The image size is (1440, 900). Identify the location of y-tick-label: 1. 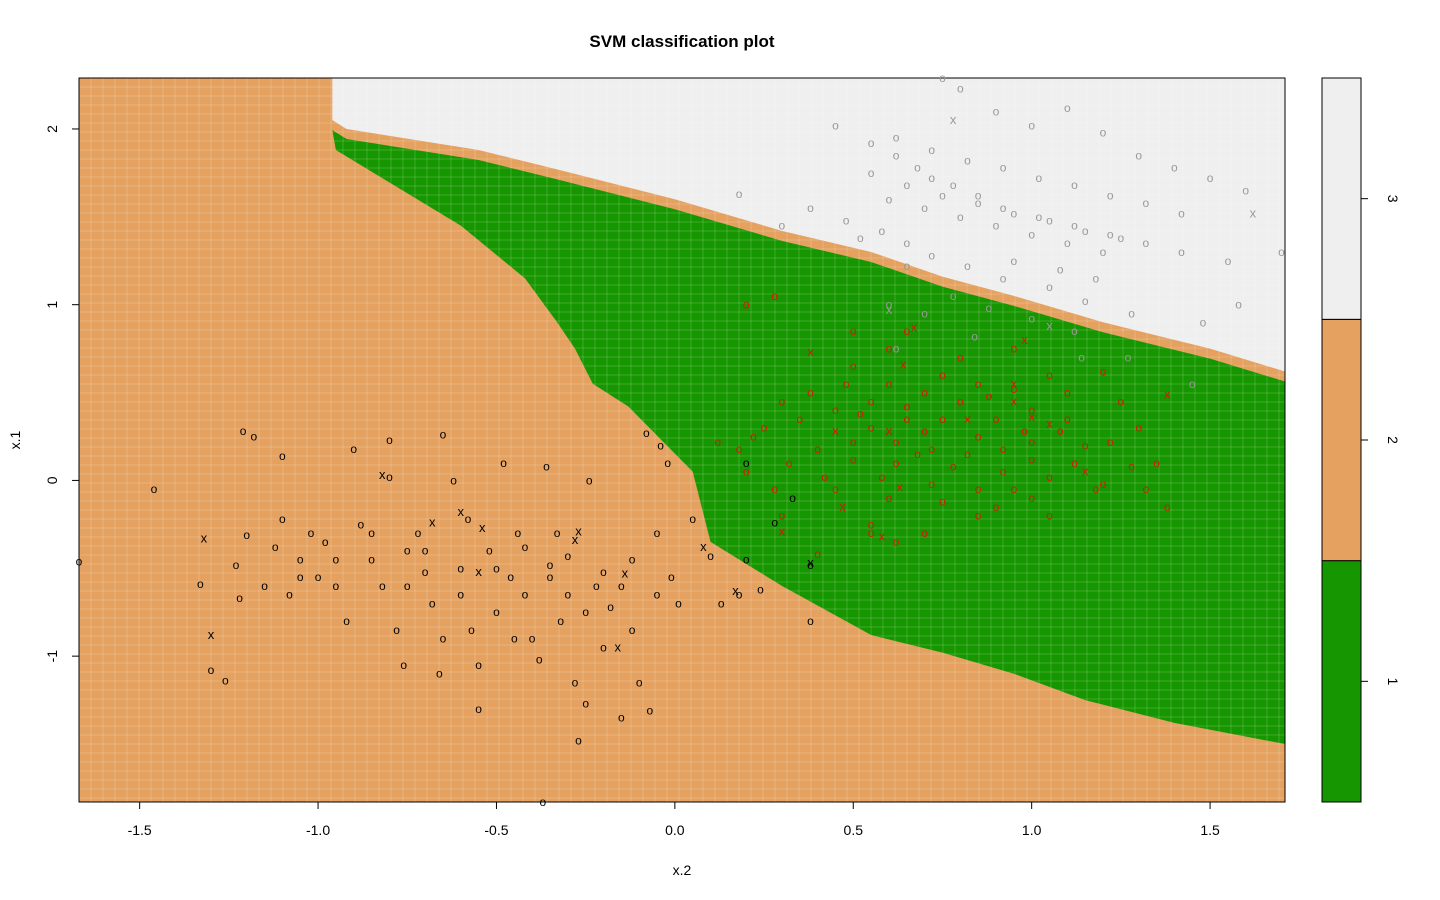
(52, 305).